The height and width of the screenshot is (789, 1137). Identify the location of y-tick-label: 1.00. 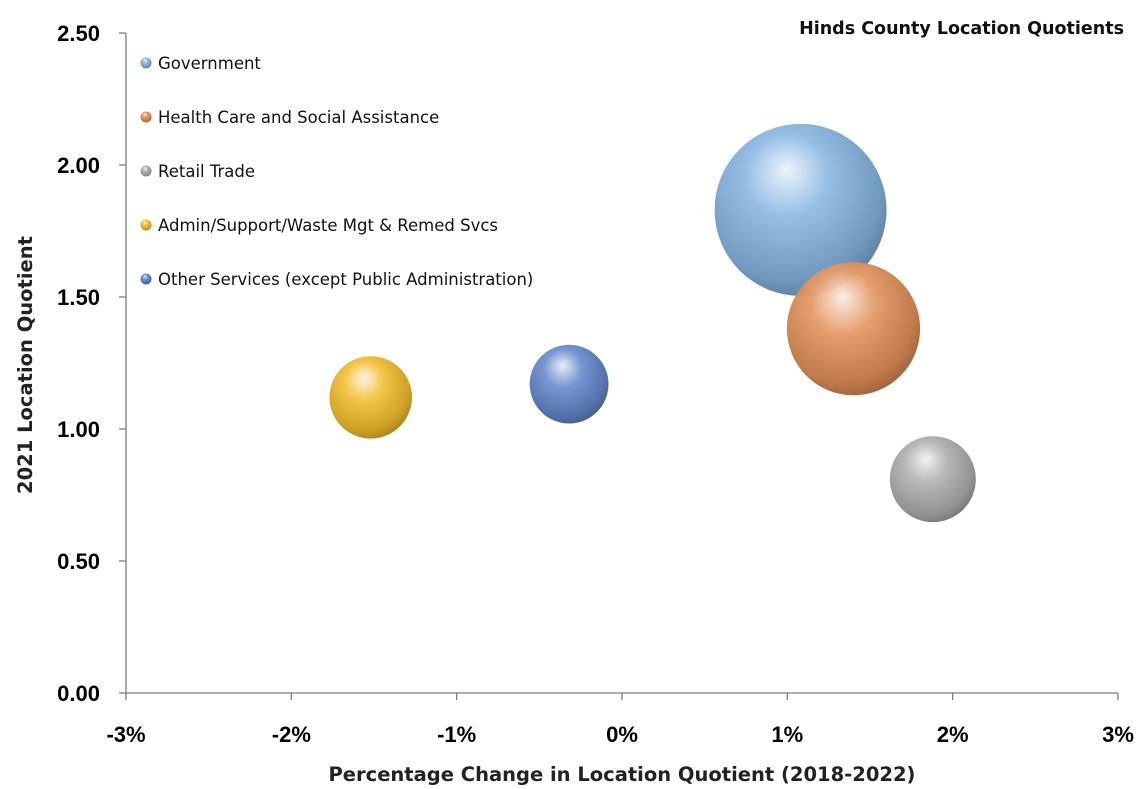
(78, 429).